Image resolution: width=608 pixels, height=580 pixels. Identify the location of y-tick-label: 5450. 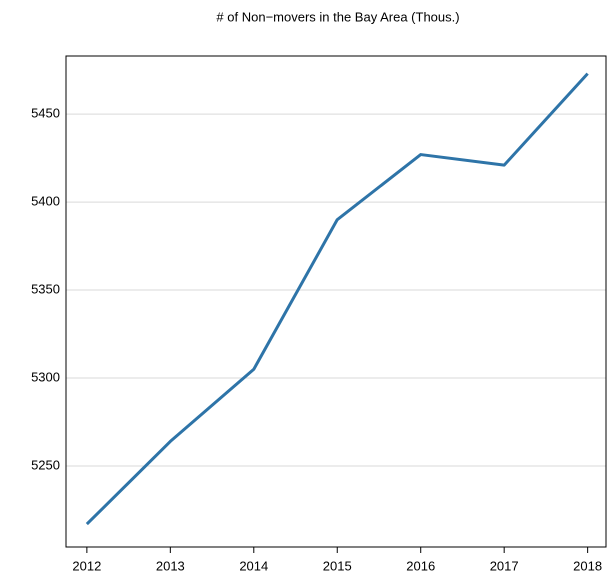
(45, 113).